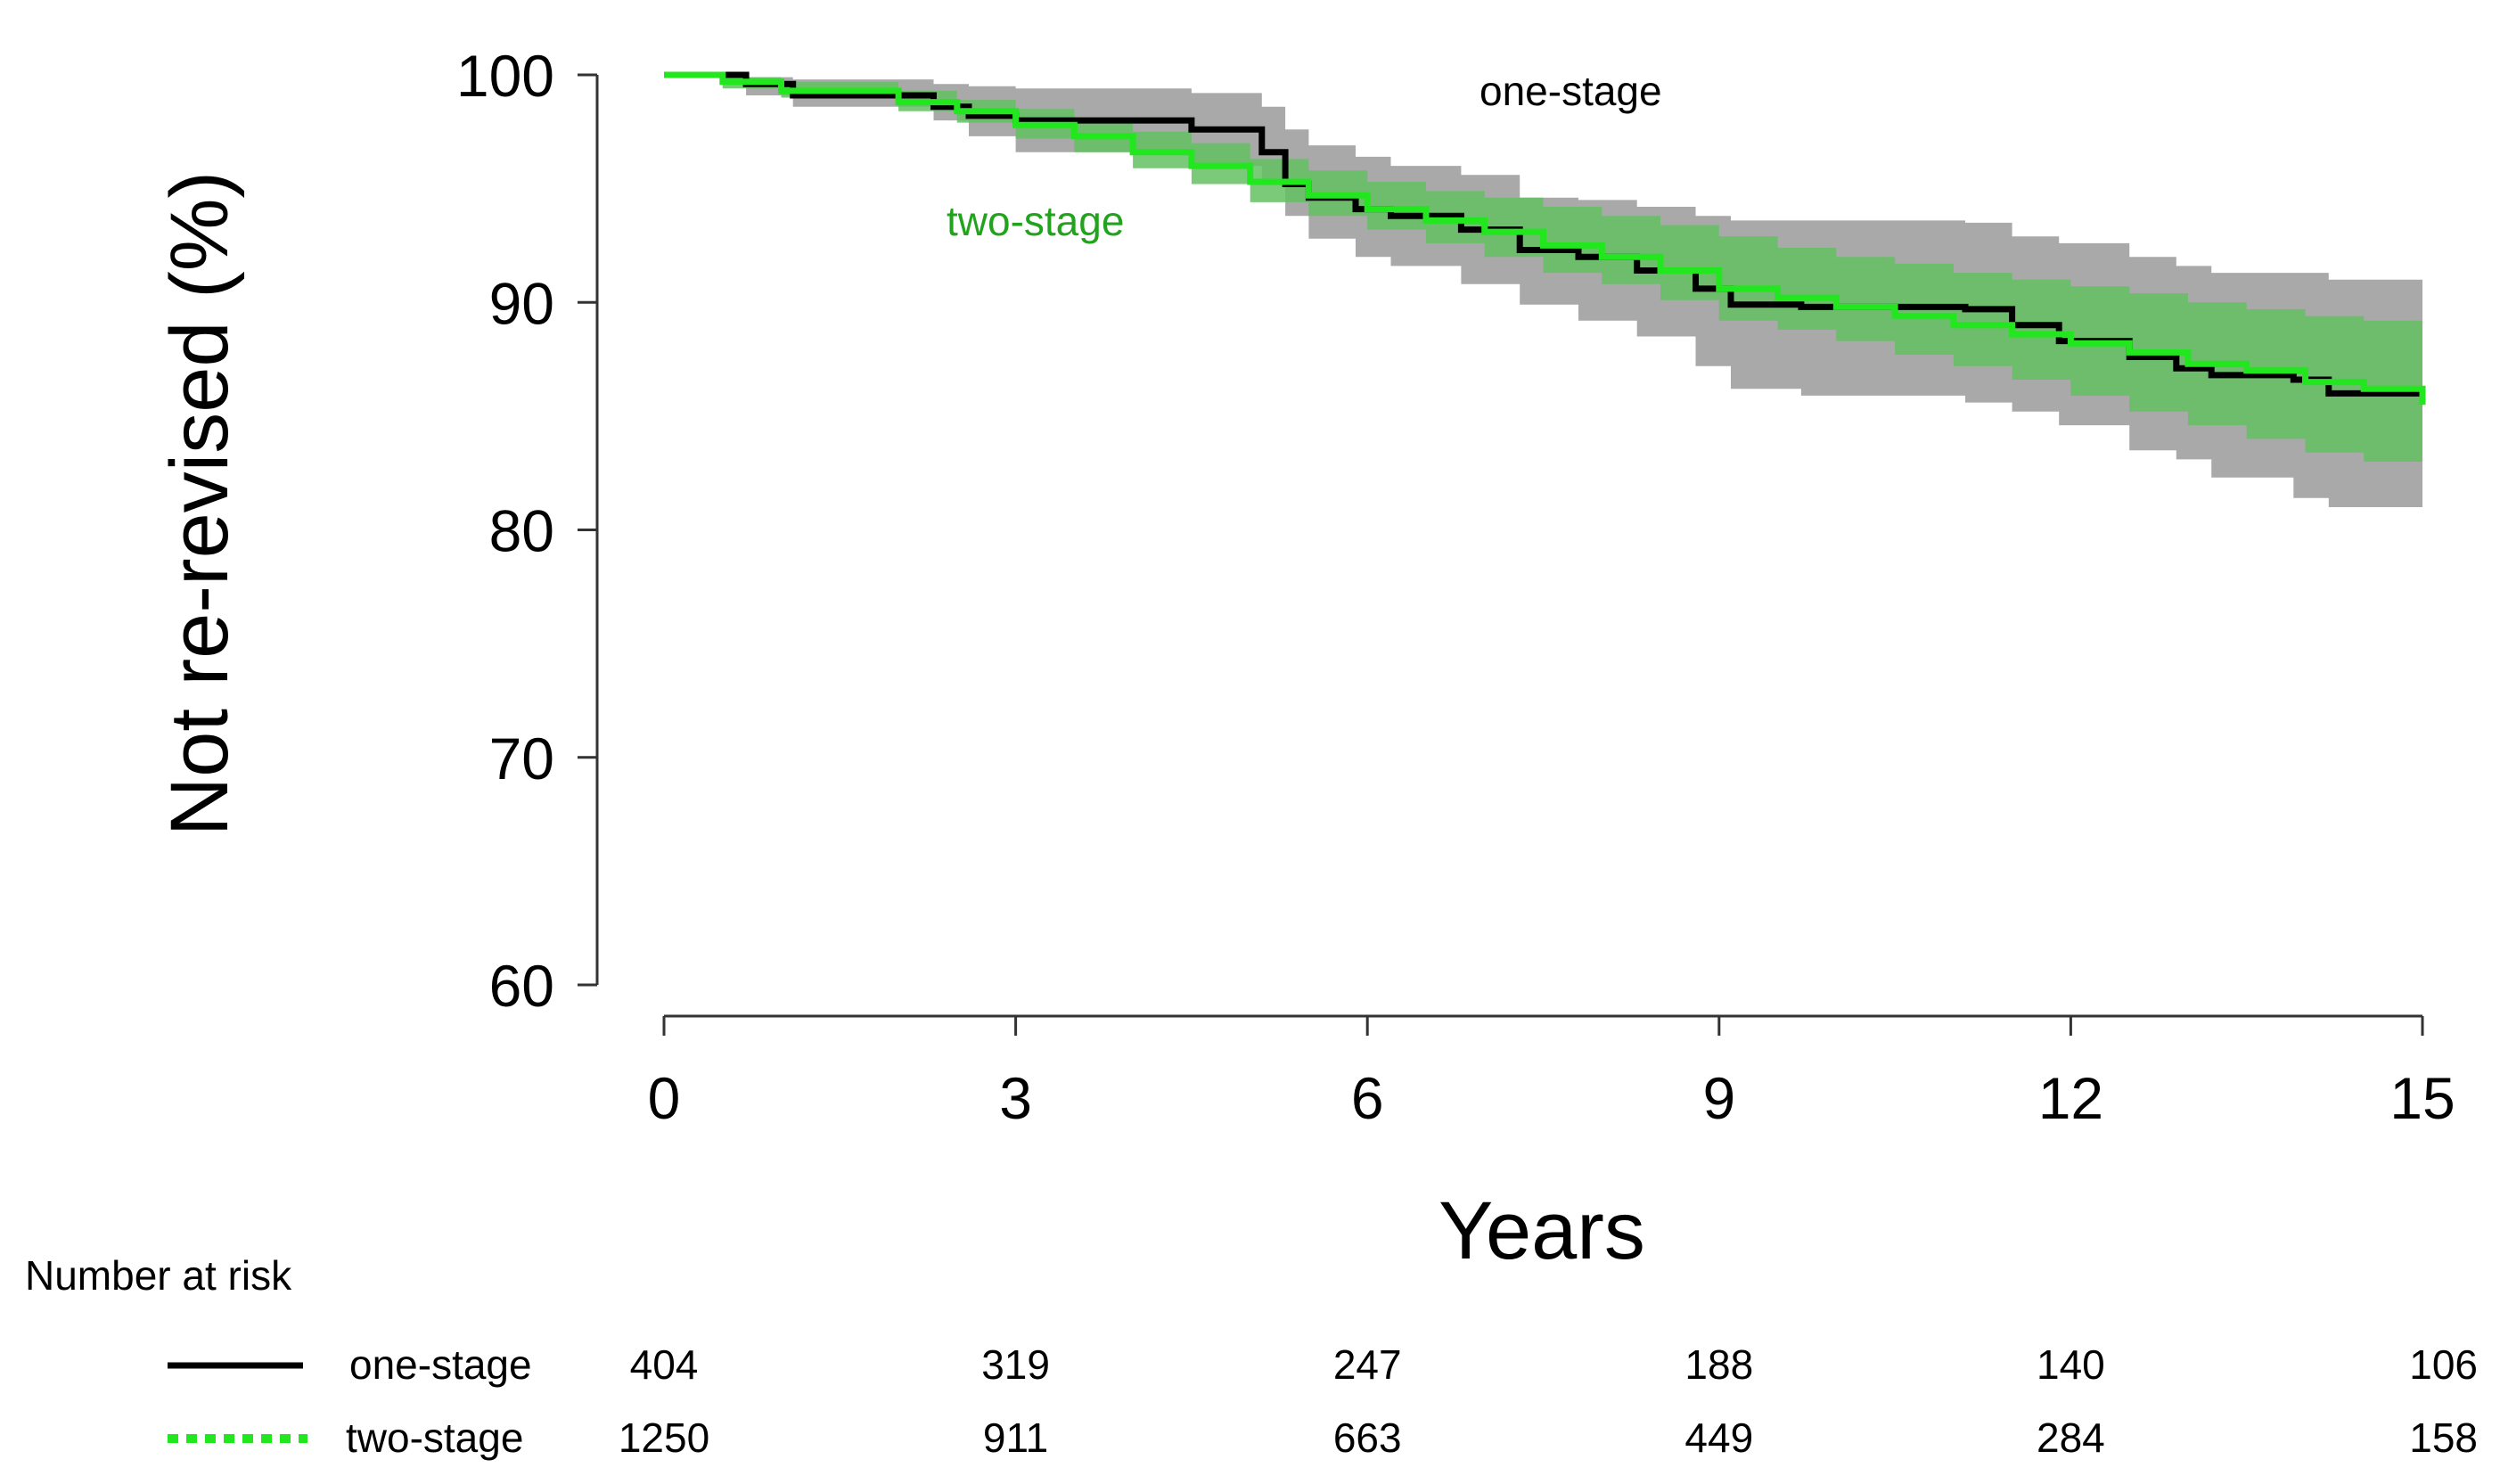 The height and width of the screenshot is (1484, 2500). I want to click on risk-value-one-stage: 106, so click(2444, 1364).